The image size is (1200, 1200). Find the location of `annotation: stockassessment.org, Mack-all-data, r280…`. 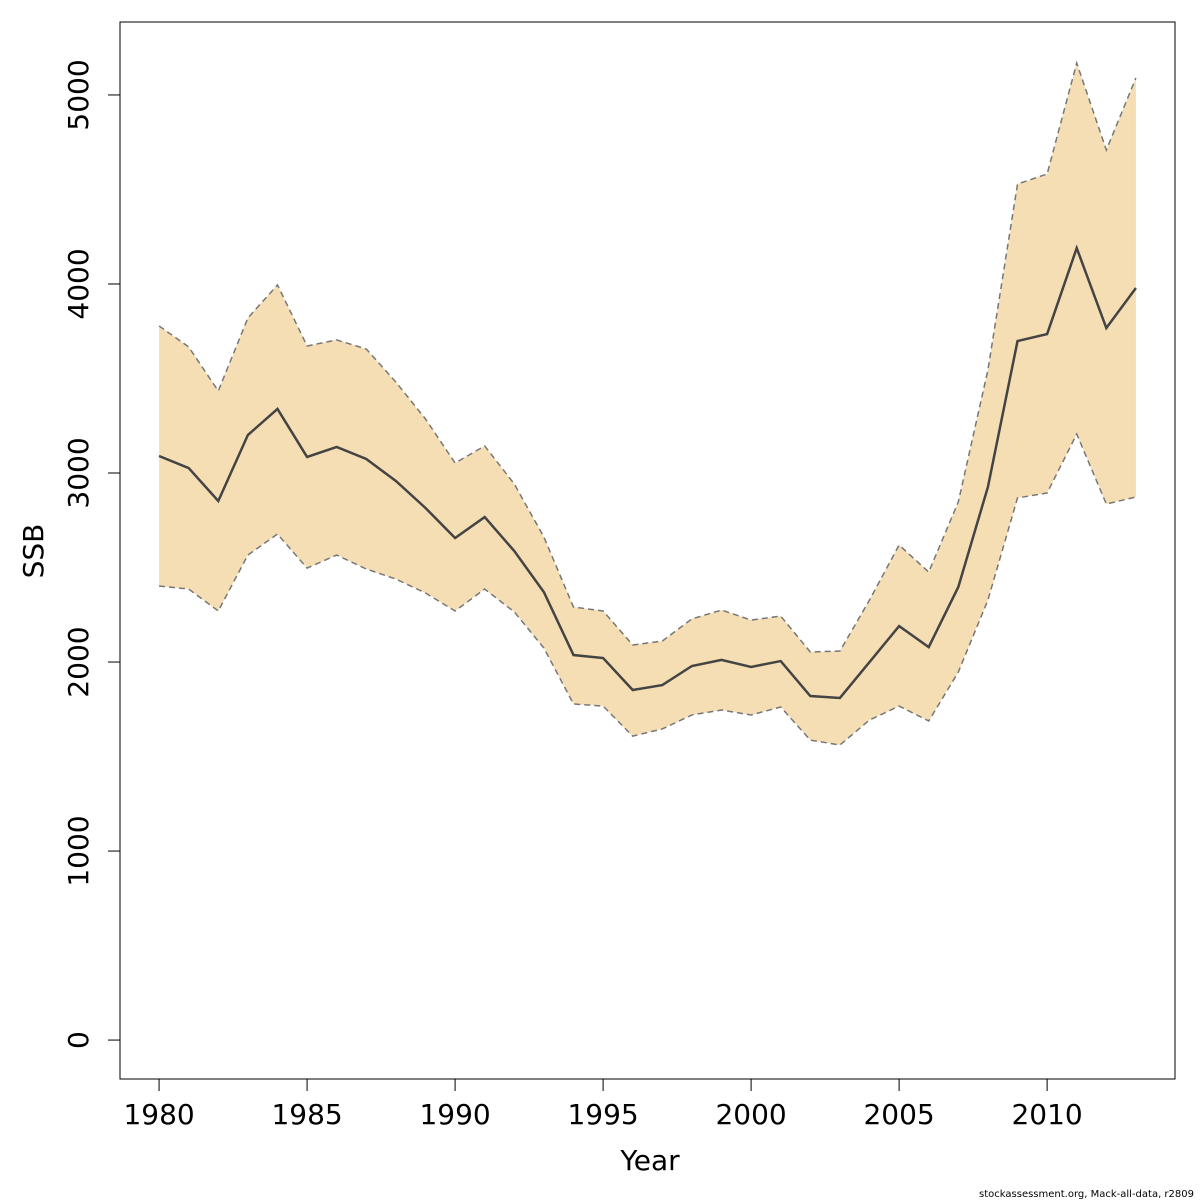

annotation: stockassessment.org, Mack-all-data, r280… is located at coordinates (1086, 1194).